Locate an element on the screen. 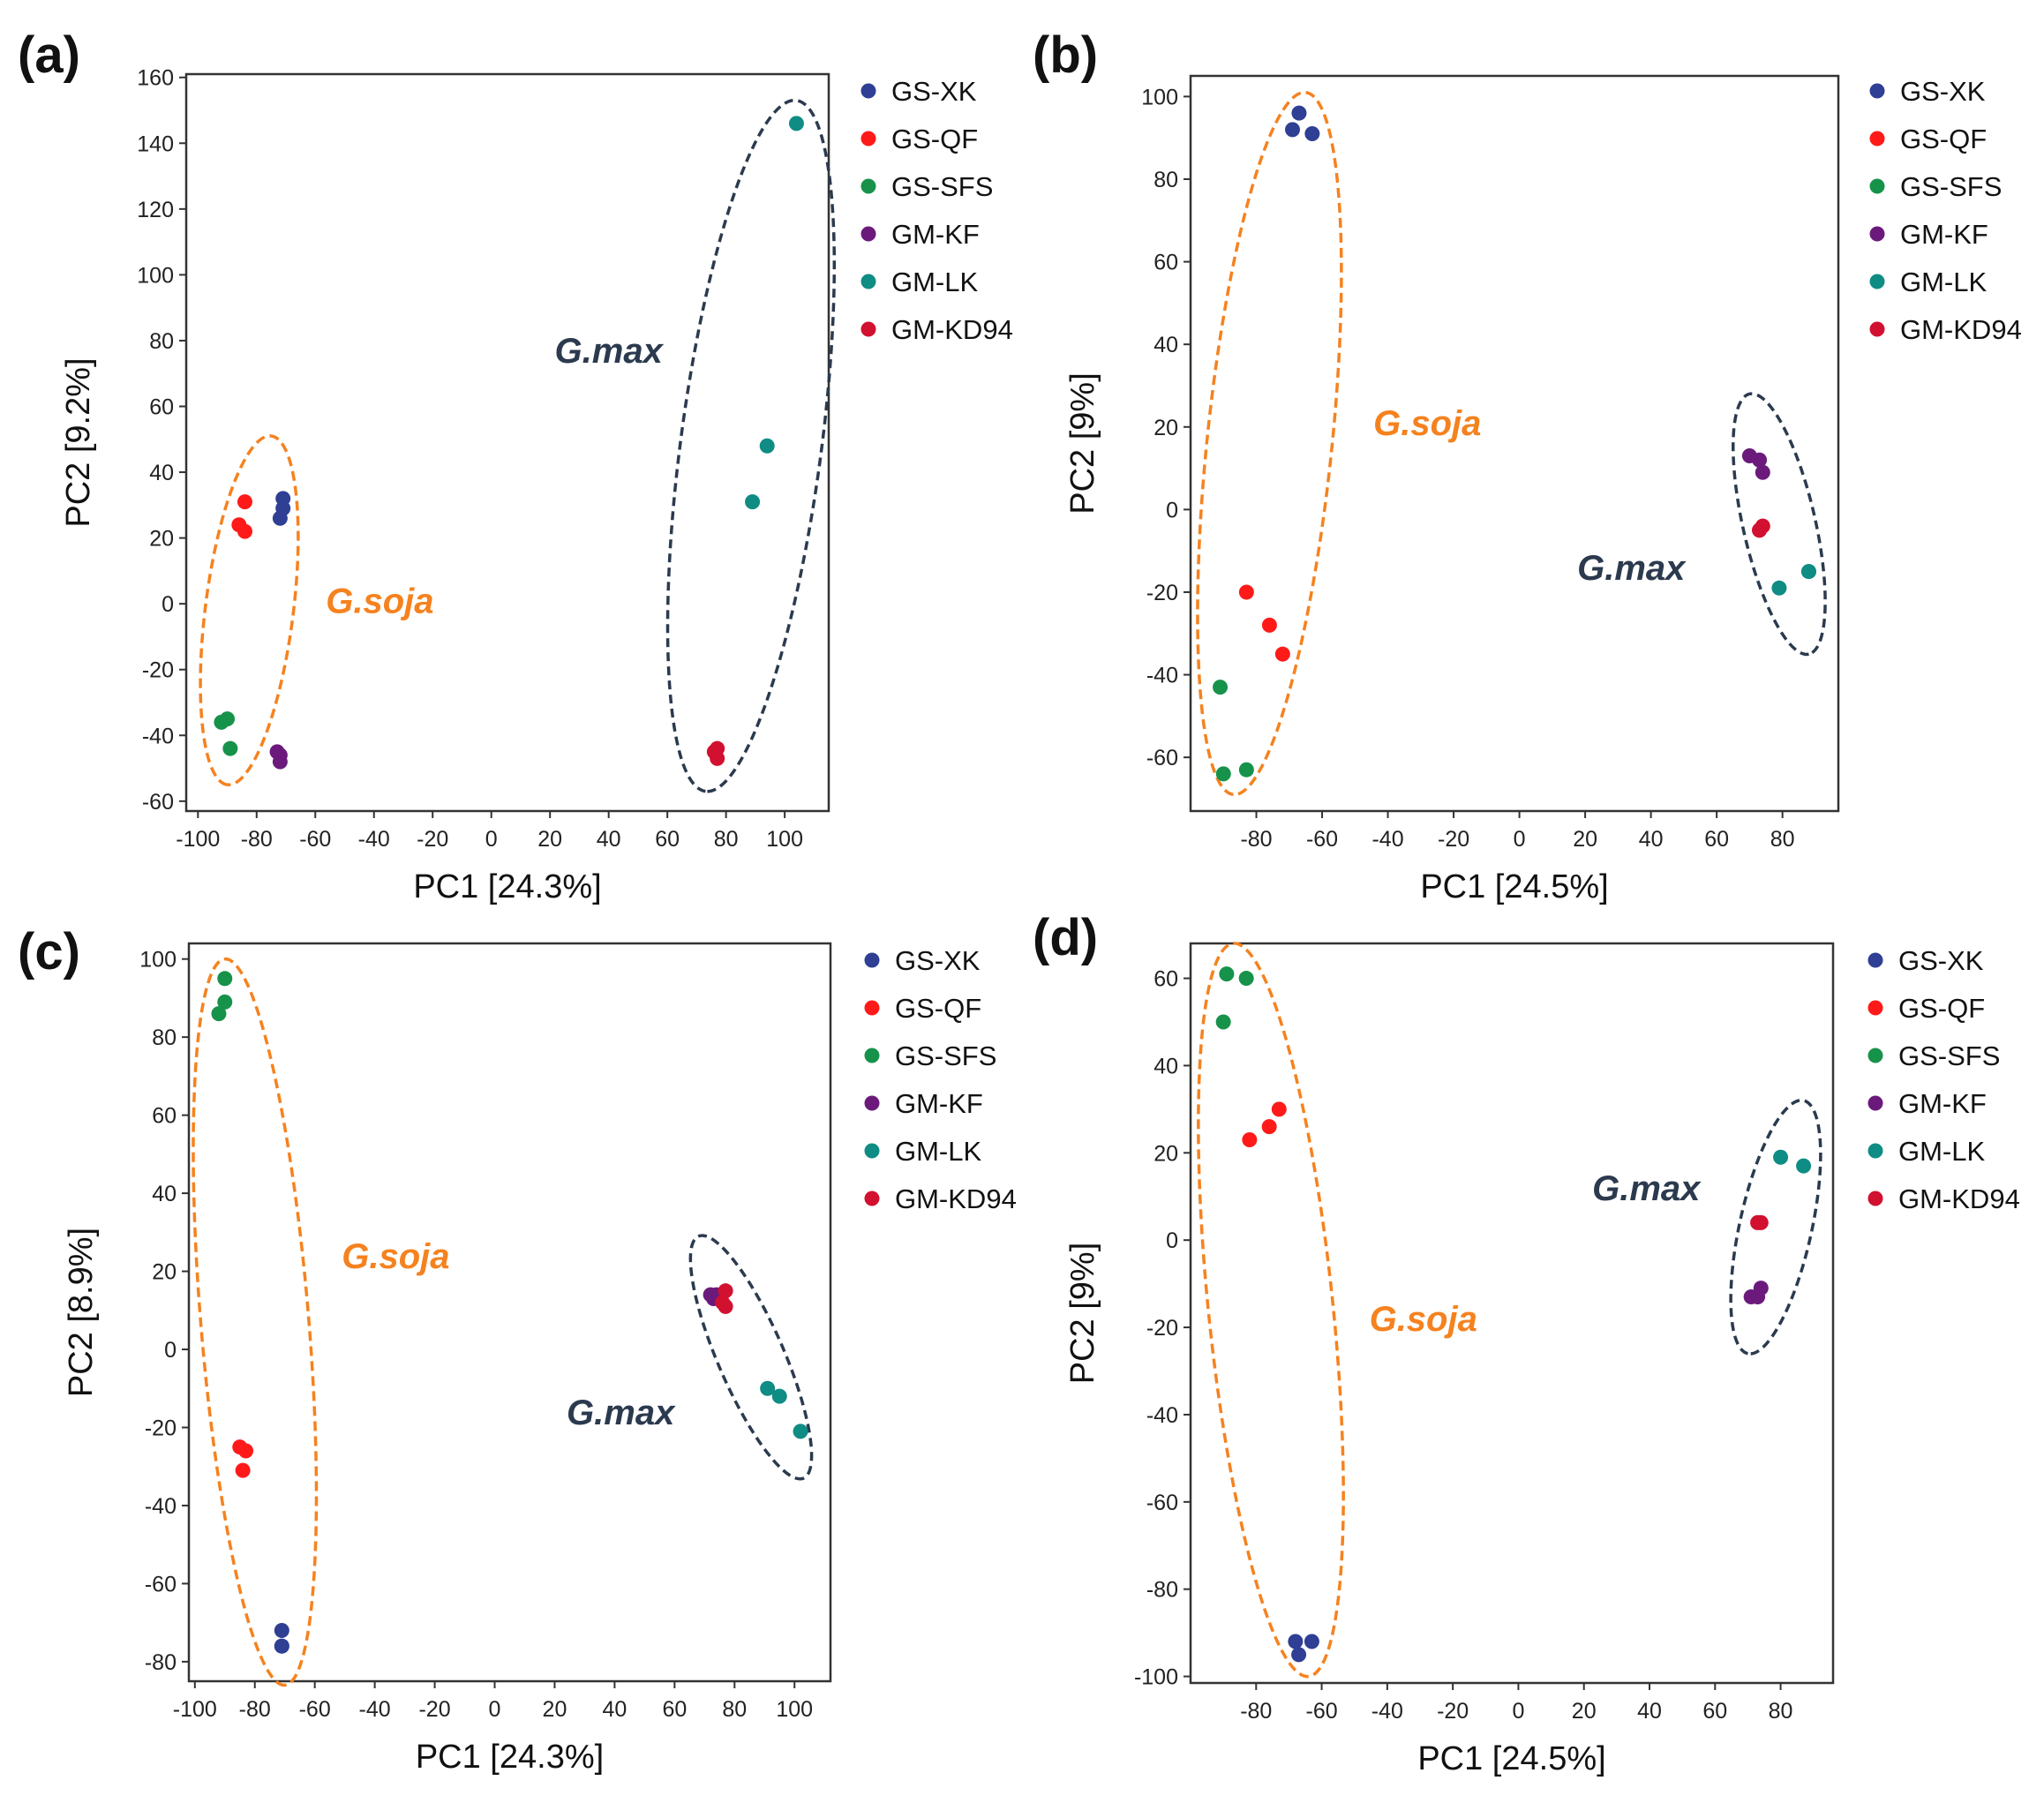 The width and height of the screenshot is (2044, 1803). y-axis-title: PC2 [9%] is located at coordinates (1082, 1314).